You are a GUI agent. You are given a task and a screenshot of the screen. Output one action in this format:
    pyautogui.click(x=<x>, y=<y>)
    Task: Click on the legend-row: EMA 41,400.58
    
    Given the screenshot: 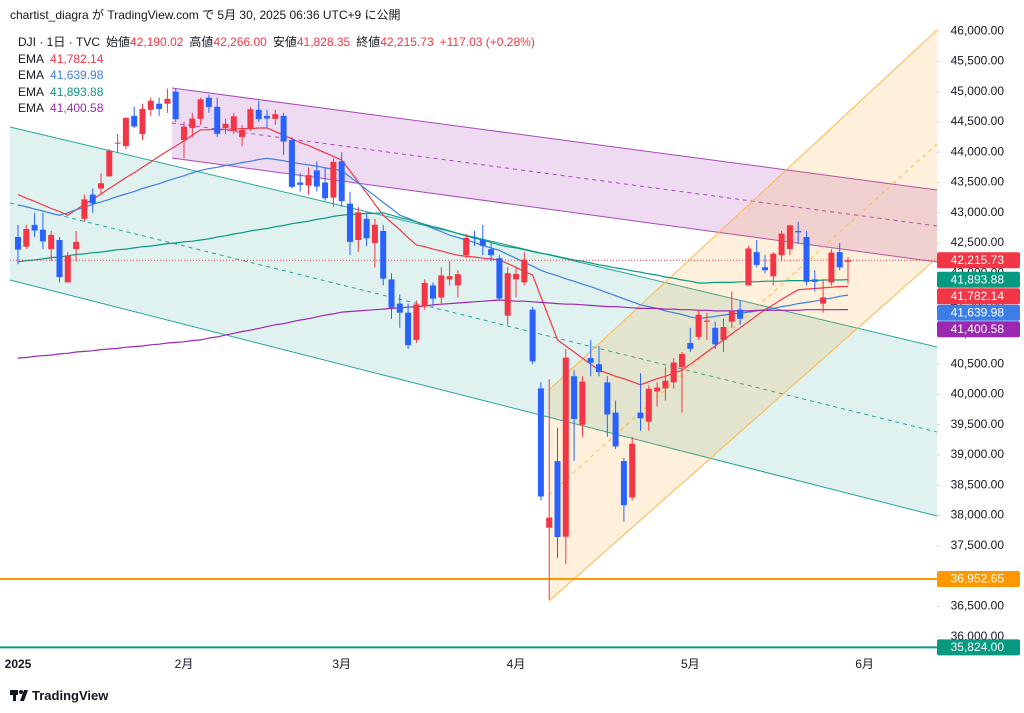 What is the action you would take?
    pyautogui.click(x=279, y=108)
    